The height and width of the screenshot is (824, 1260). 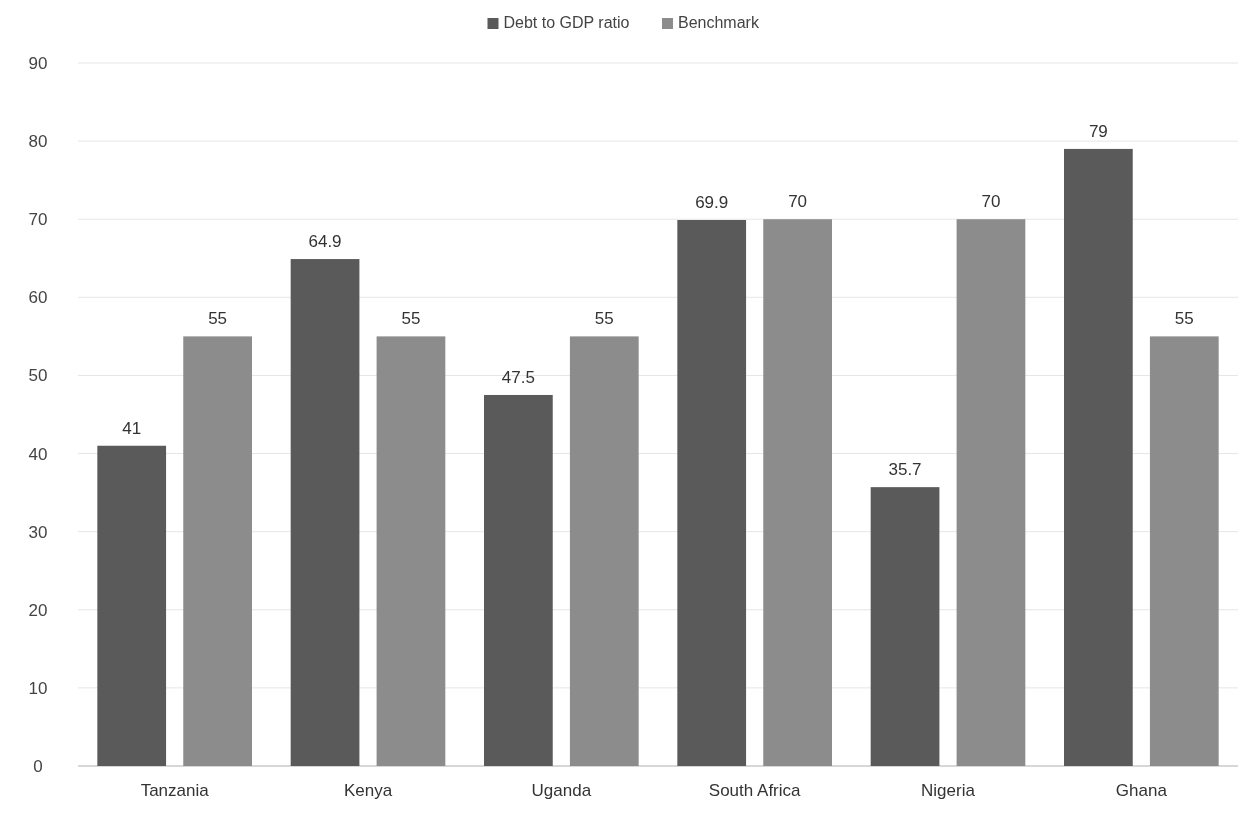 I want to click on data-label: 47.5, so click(x=518, y=377).